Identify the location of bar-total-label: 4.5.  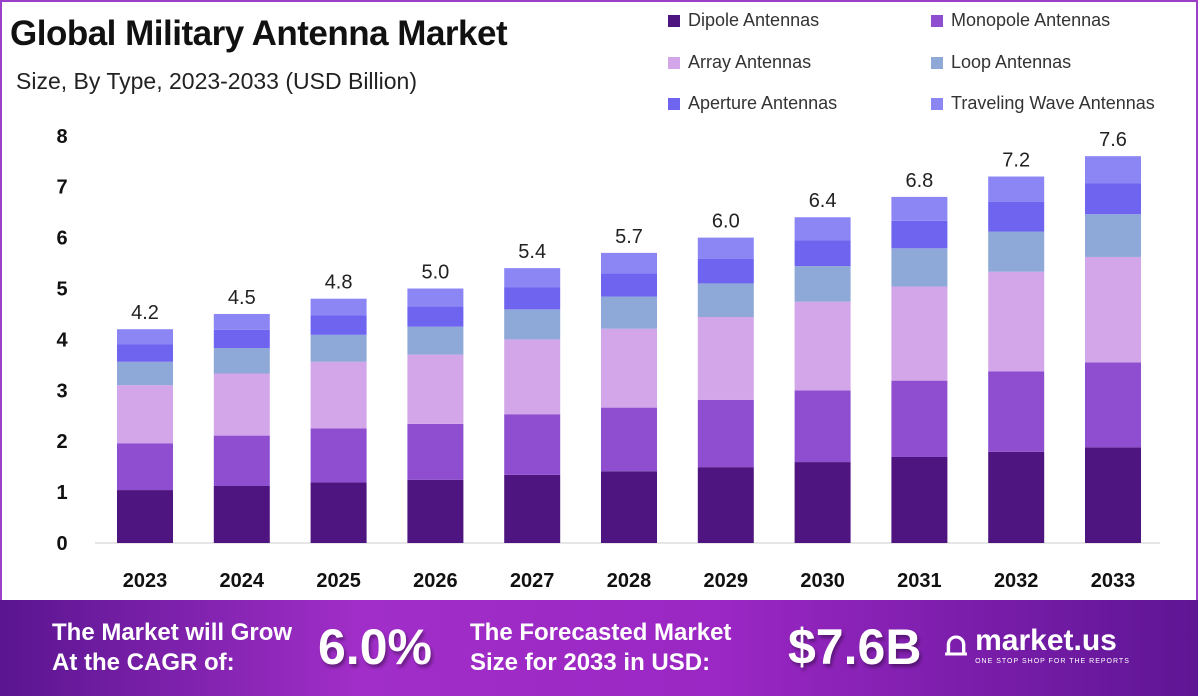
(242, 298).